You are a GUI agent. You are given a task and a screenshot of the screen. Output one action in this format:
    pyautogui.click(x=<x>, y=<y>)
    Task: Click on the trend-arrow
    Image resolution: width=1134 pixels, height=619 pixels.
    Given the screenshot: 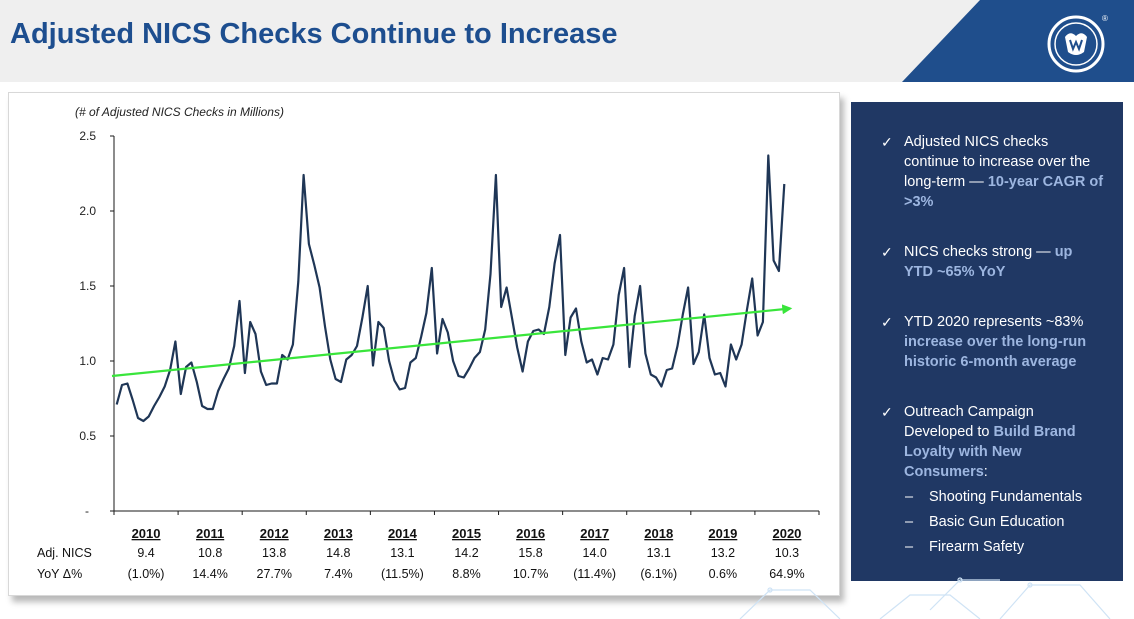 What is the action you would take?
    pyautogui.click(x=452, y=341)
    